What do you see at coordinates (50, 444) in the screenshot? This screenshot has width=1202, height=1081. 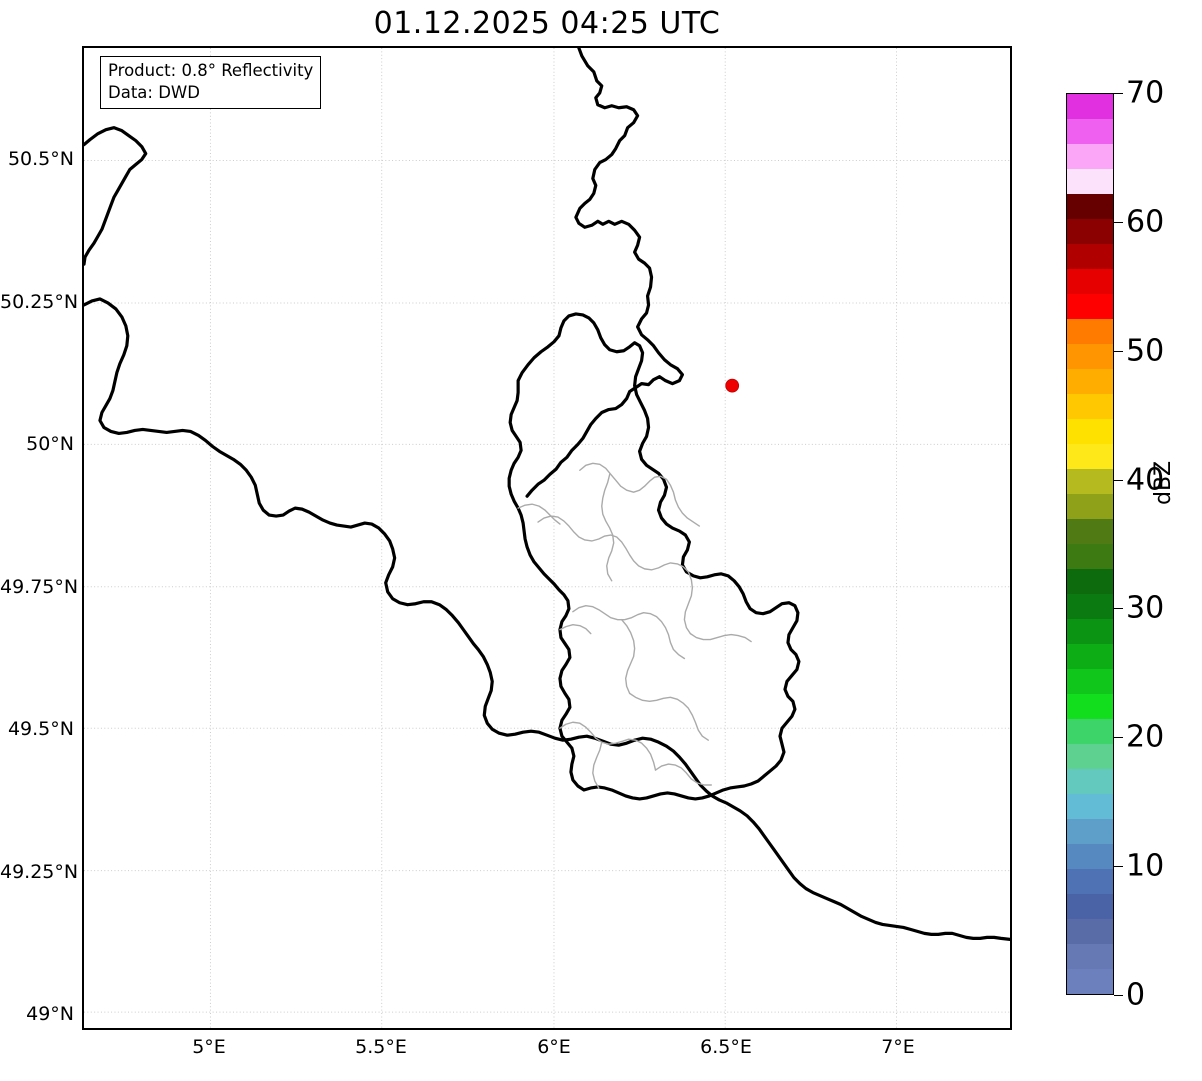 I see `y-tick-label-50: 50°N` at bounding box center [50, 444].